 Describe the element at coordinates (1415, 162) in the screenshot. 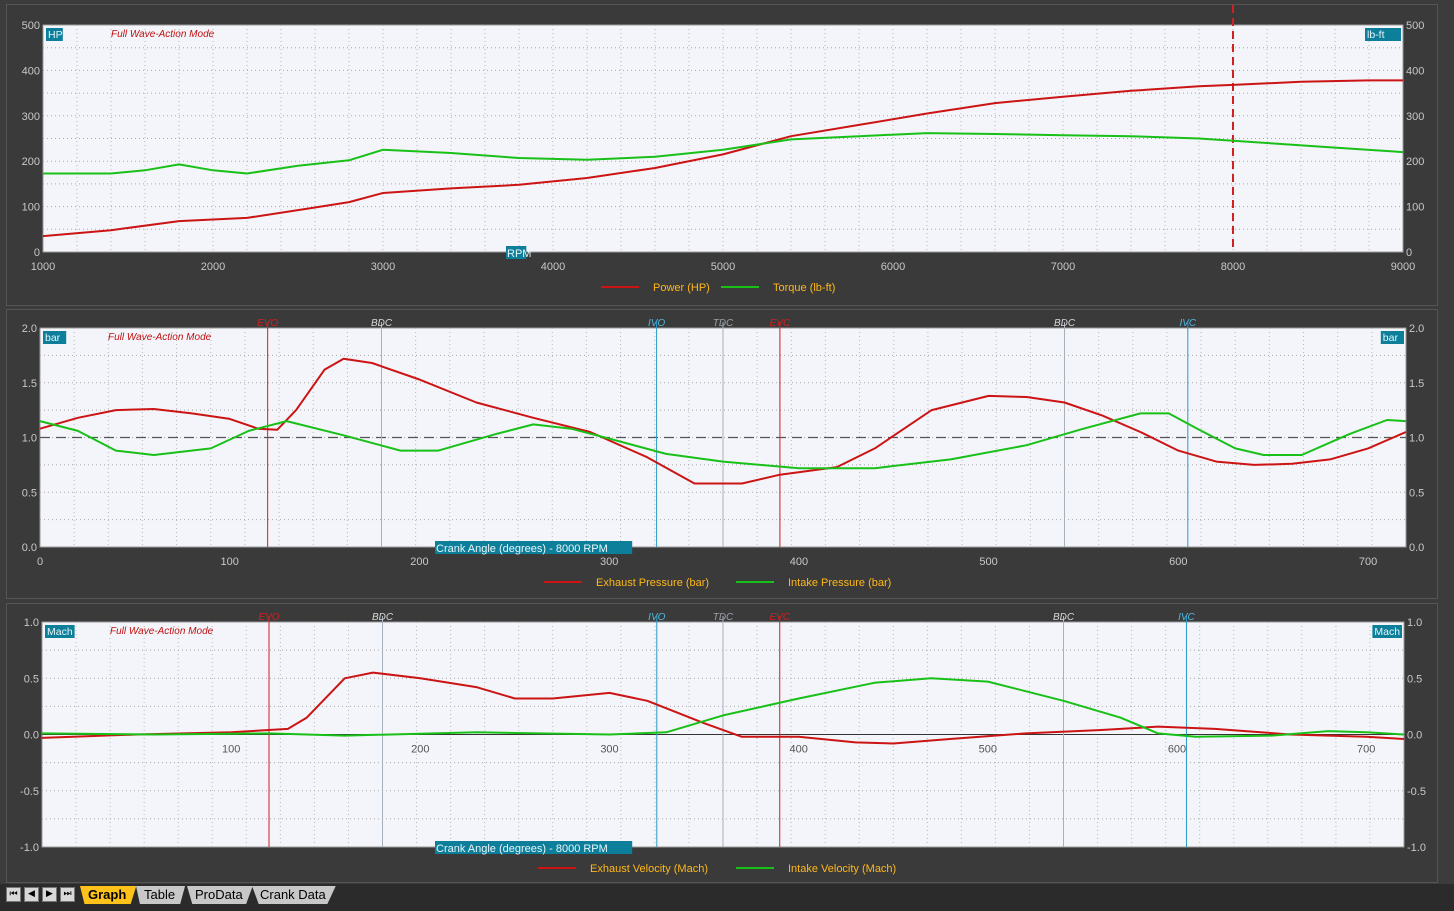

I see `y-tick-label-right: 200` at that location.